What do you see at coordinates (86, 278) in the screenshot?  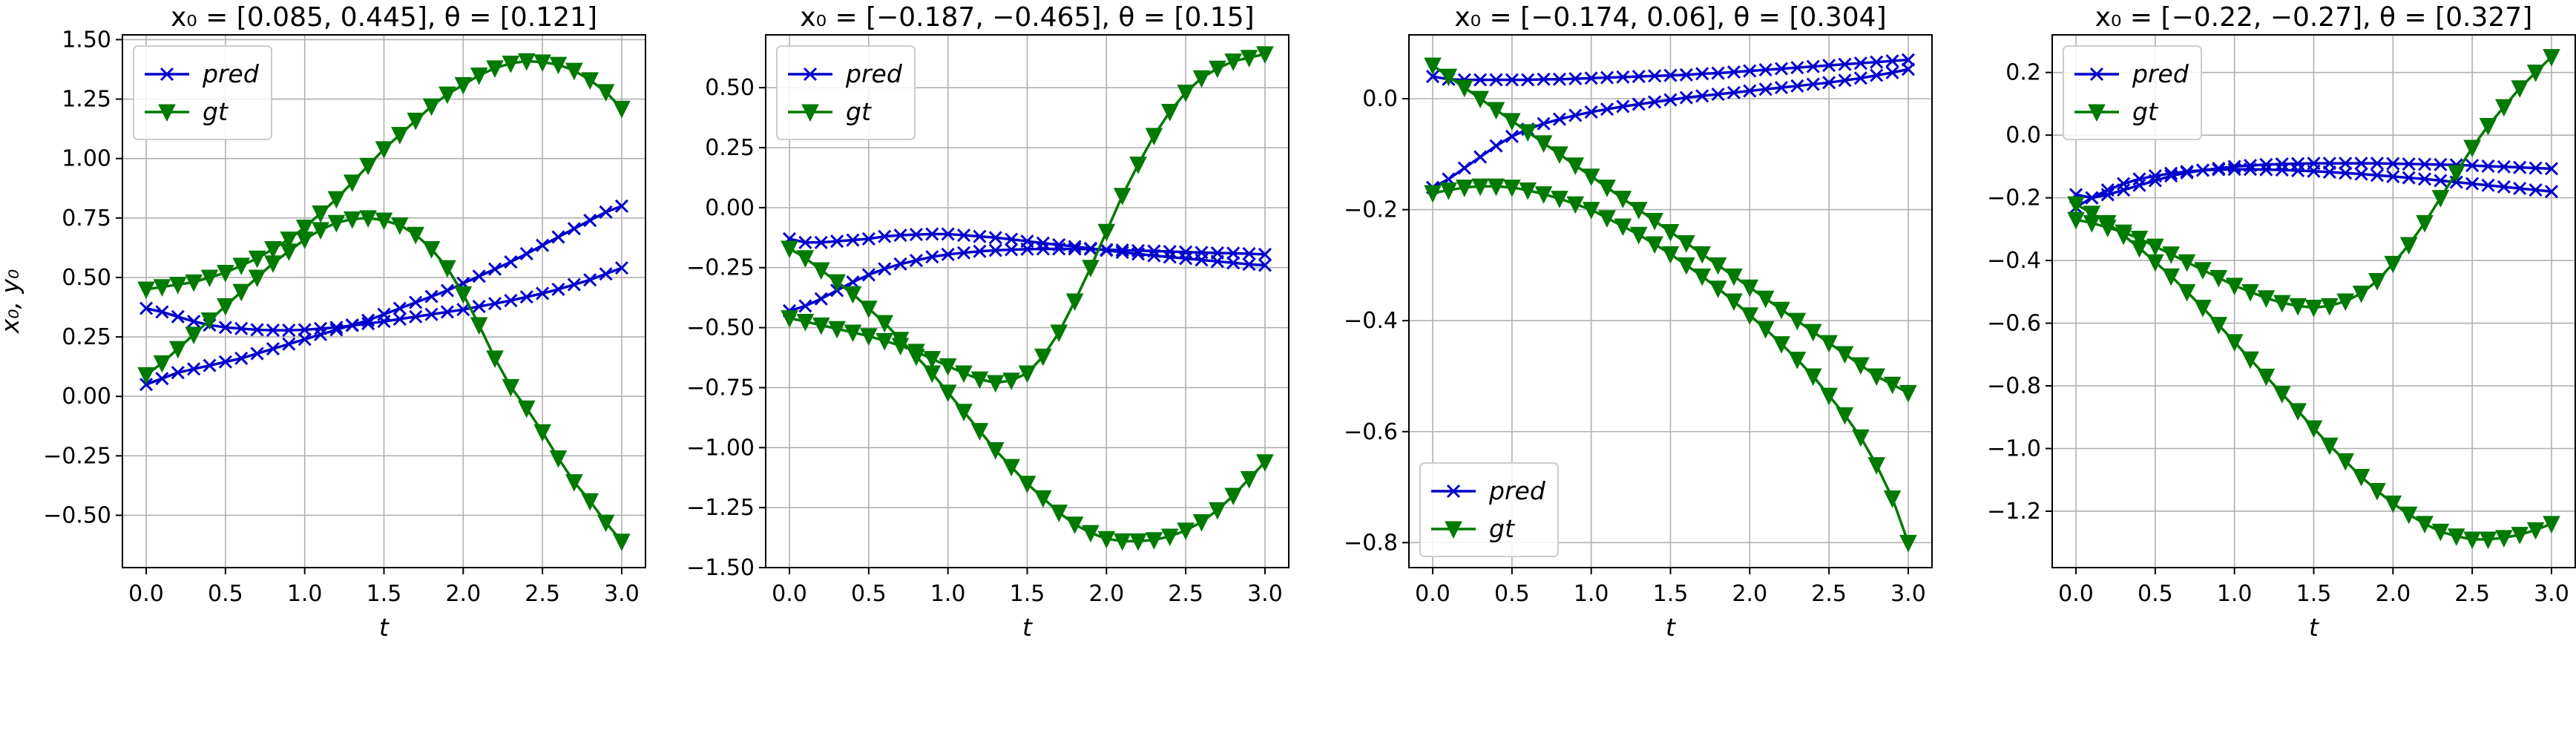 I see `y-tick-label: 0.50` at bounding box center [86, 278].